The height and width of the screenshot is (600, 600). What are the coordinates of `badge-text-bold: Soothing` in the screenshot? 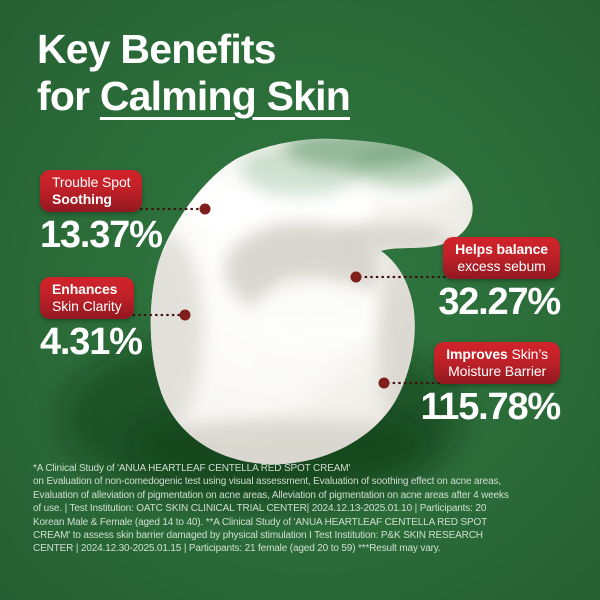 It's located at (82, 198).